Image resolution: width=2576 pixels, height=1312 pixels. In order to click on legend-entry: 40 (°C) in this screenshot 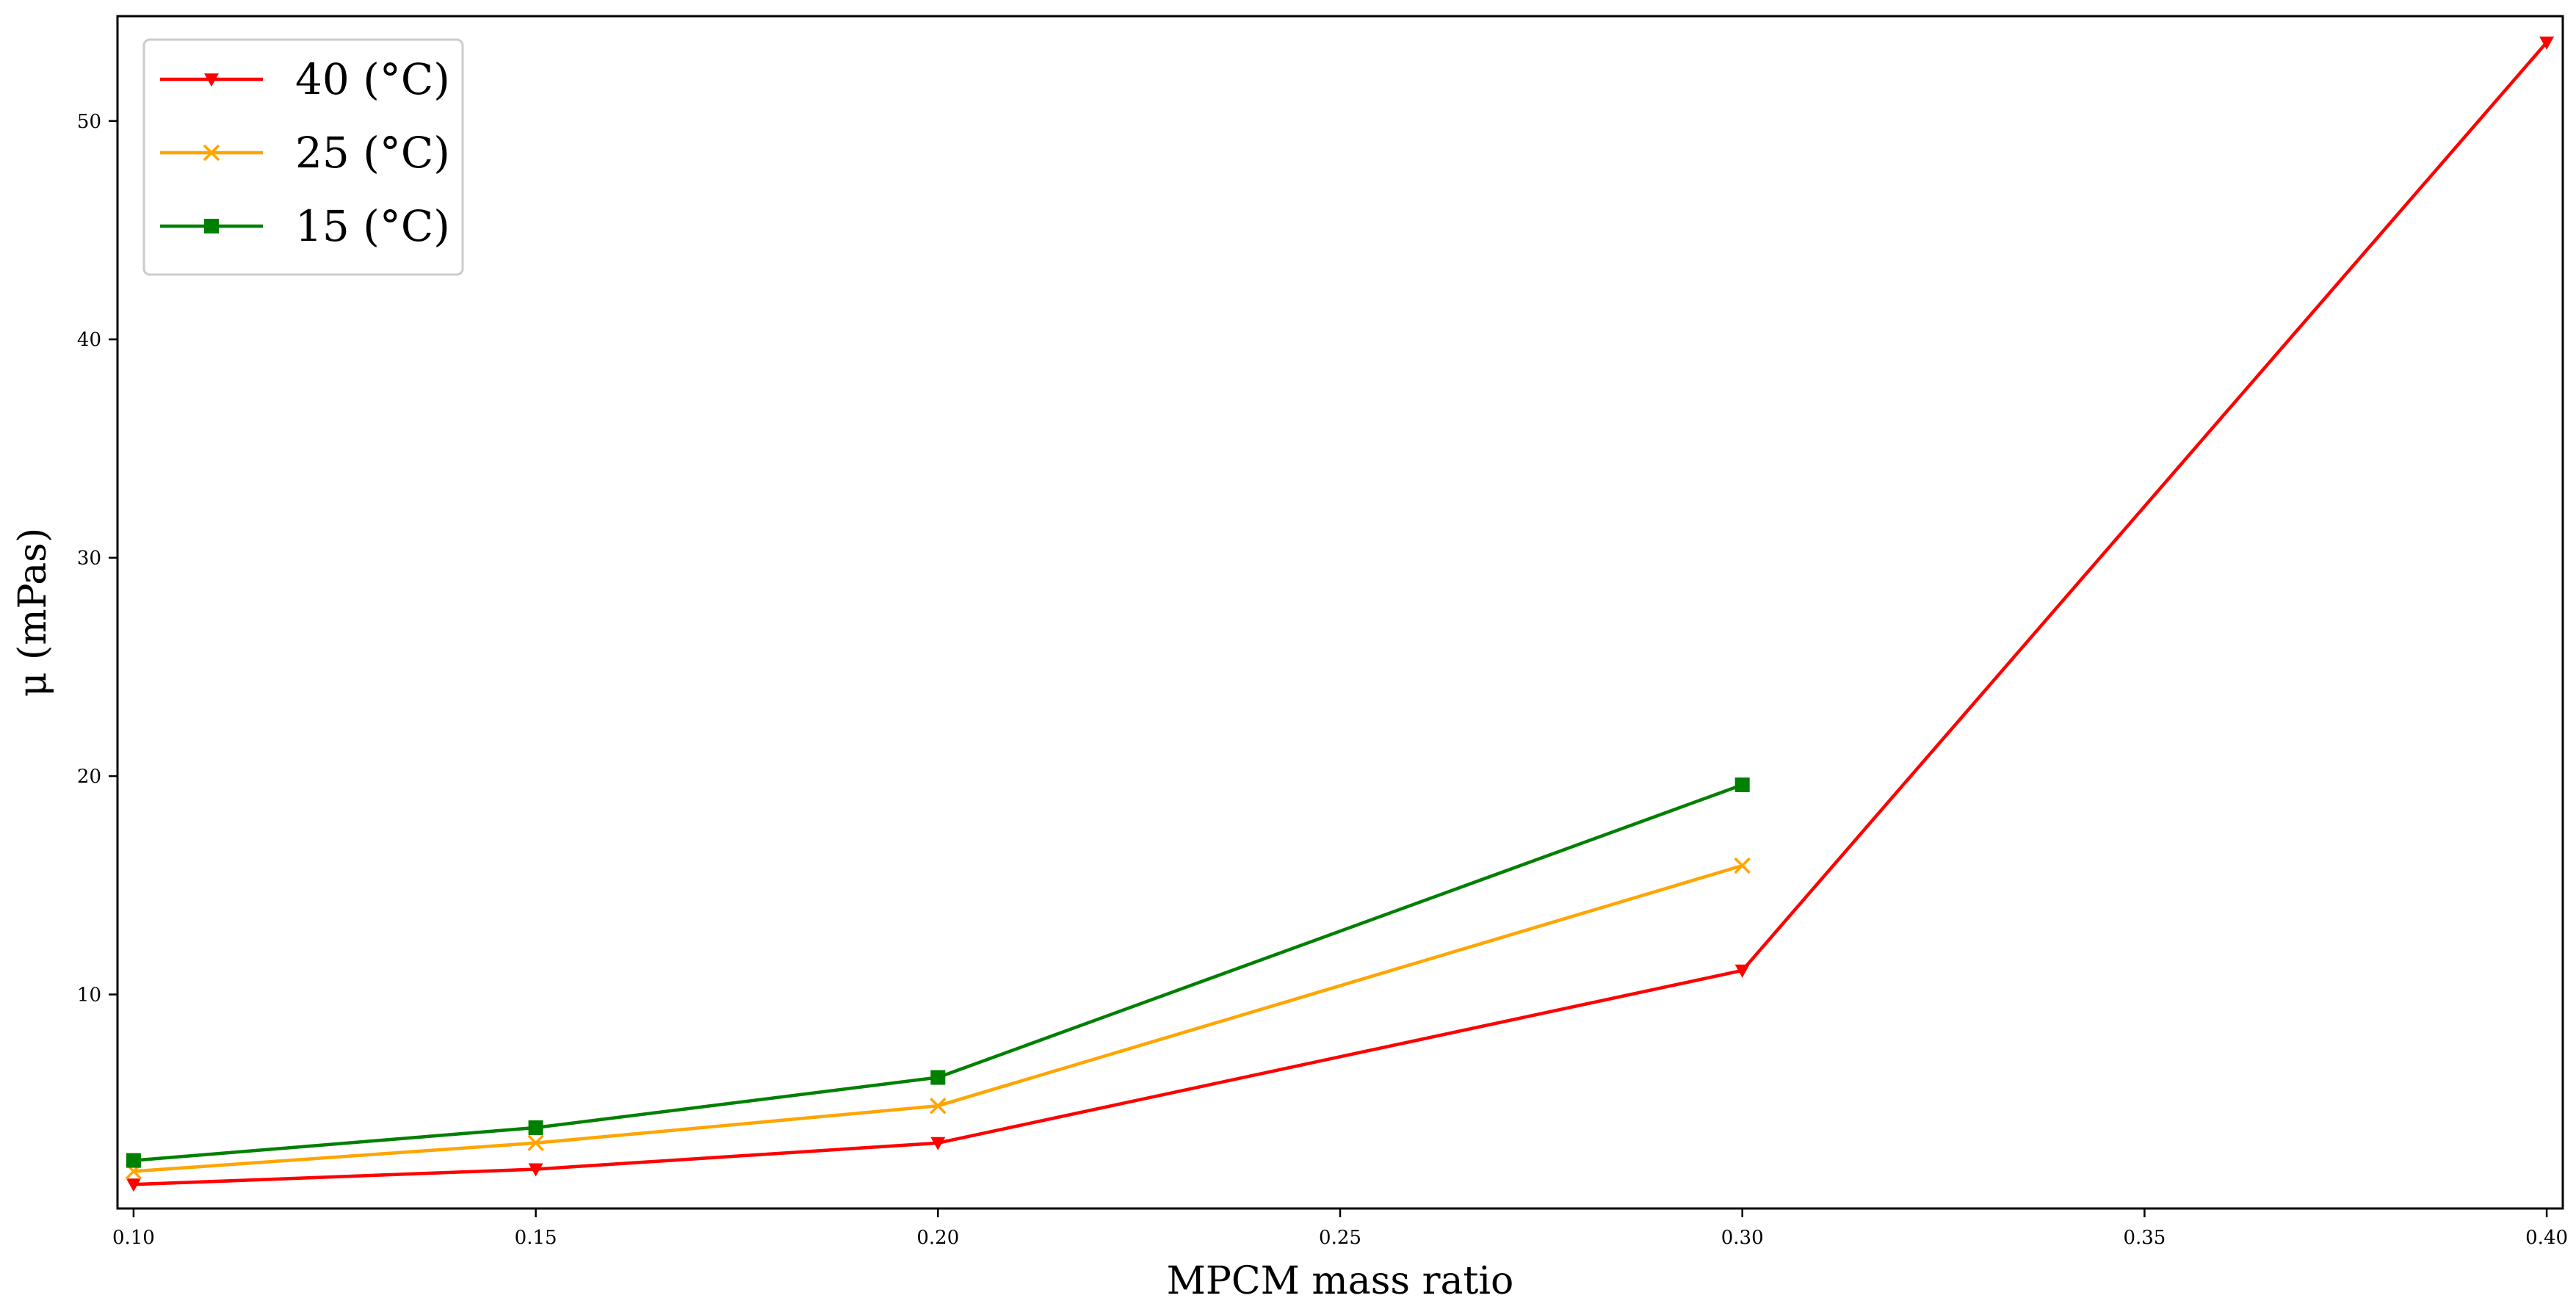, I will do `click(305, 79)`.